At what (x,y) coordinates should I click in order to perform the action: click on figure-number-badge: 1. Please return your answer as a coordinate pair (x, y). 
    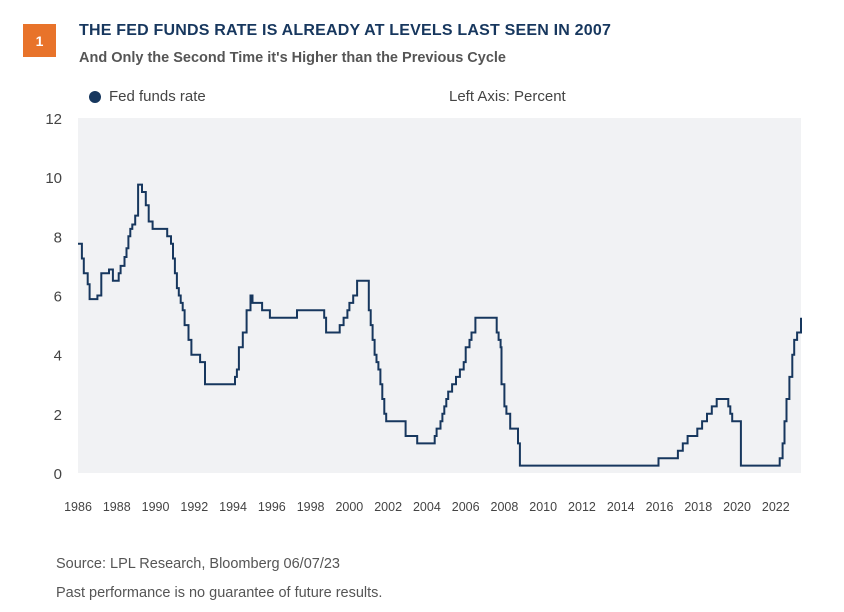
    Looking at the image, I should click on (39, 40).